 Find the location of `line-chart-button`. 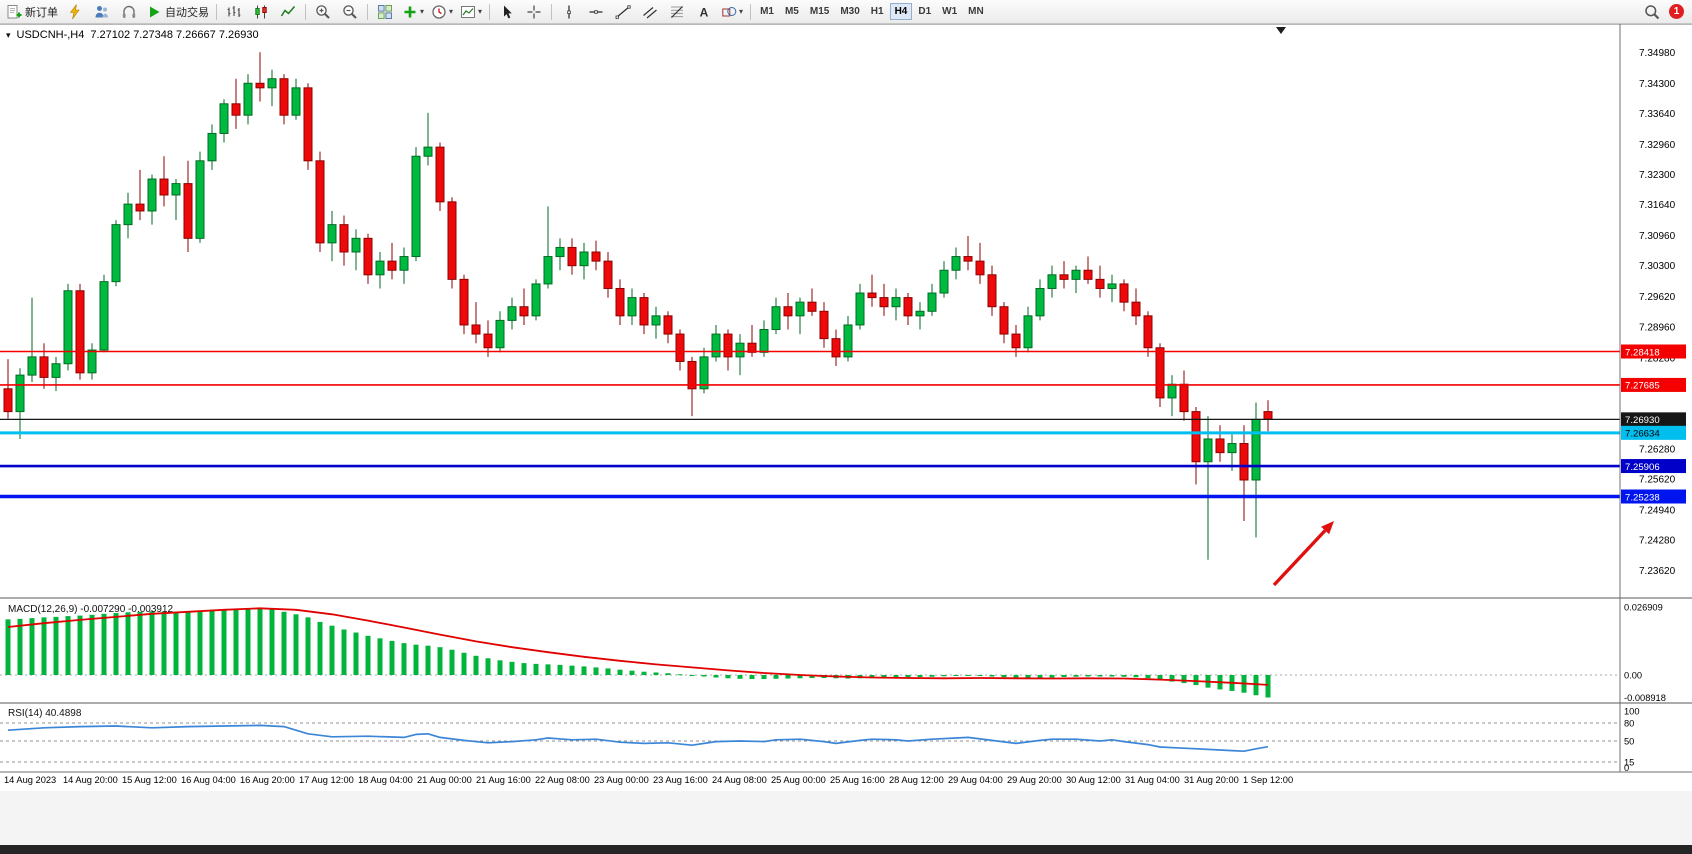

line-chart-button is located at coordinates (288, 12).